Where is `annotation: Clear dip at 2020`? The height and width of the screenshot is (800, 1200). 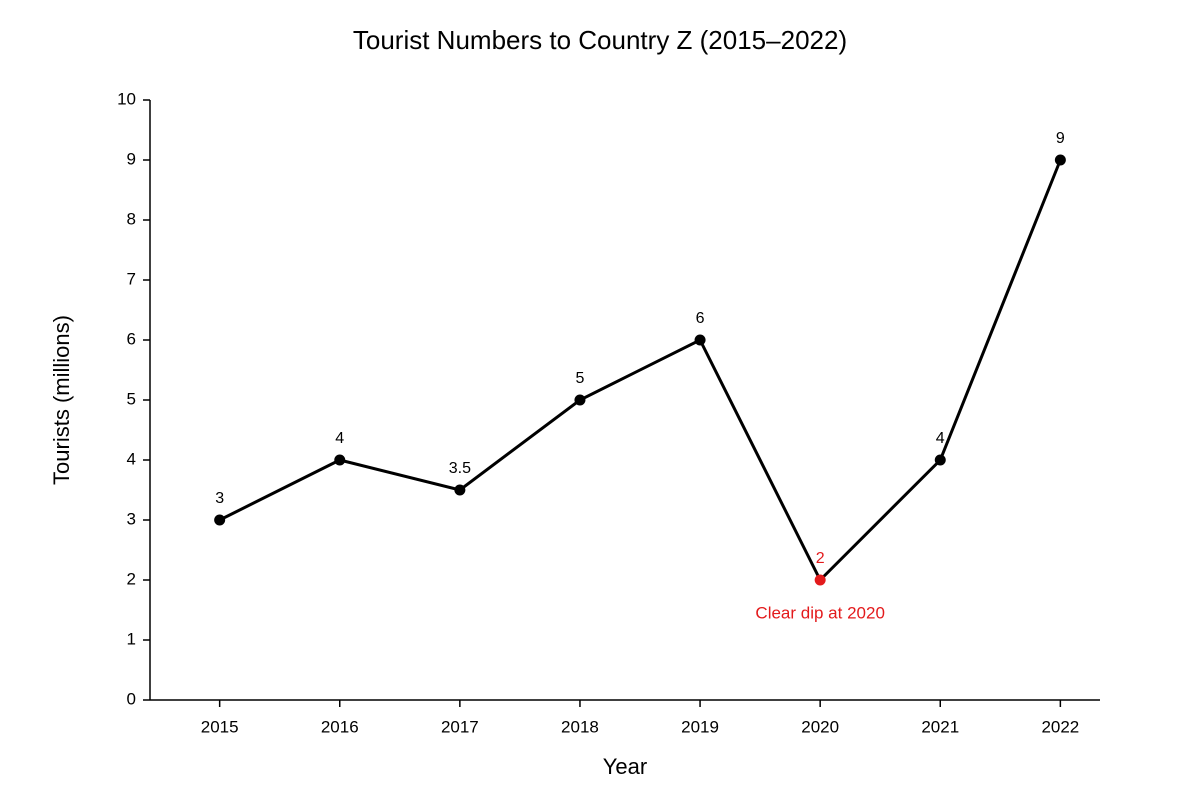 annotation: Clear dip at 2020 is located at coordinates (819, 612).